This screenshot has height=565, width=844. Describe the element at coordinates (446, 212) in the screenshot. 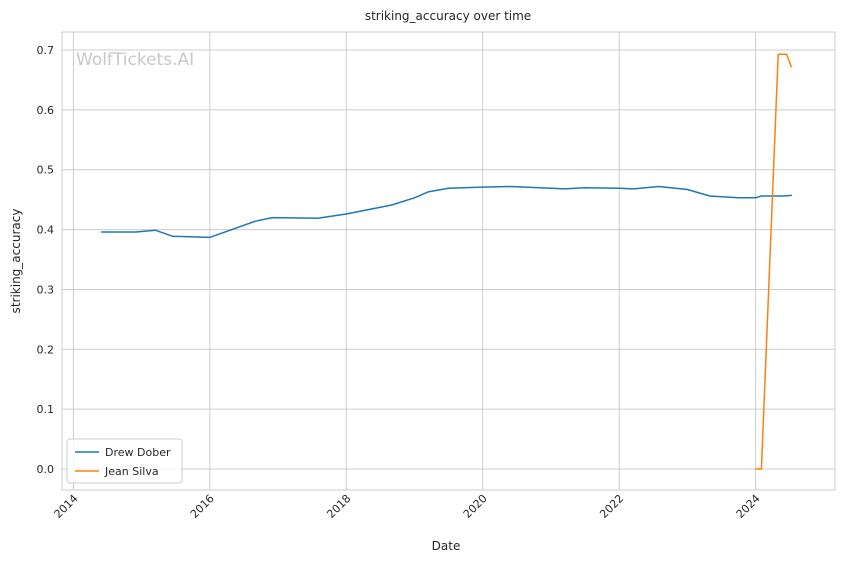

I see `series-line-drew-dober` at that location.